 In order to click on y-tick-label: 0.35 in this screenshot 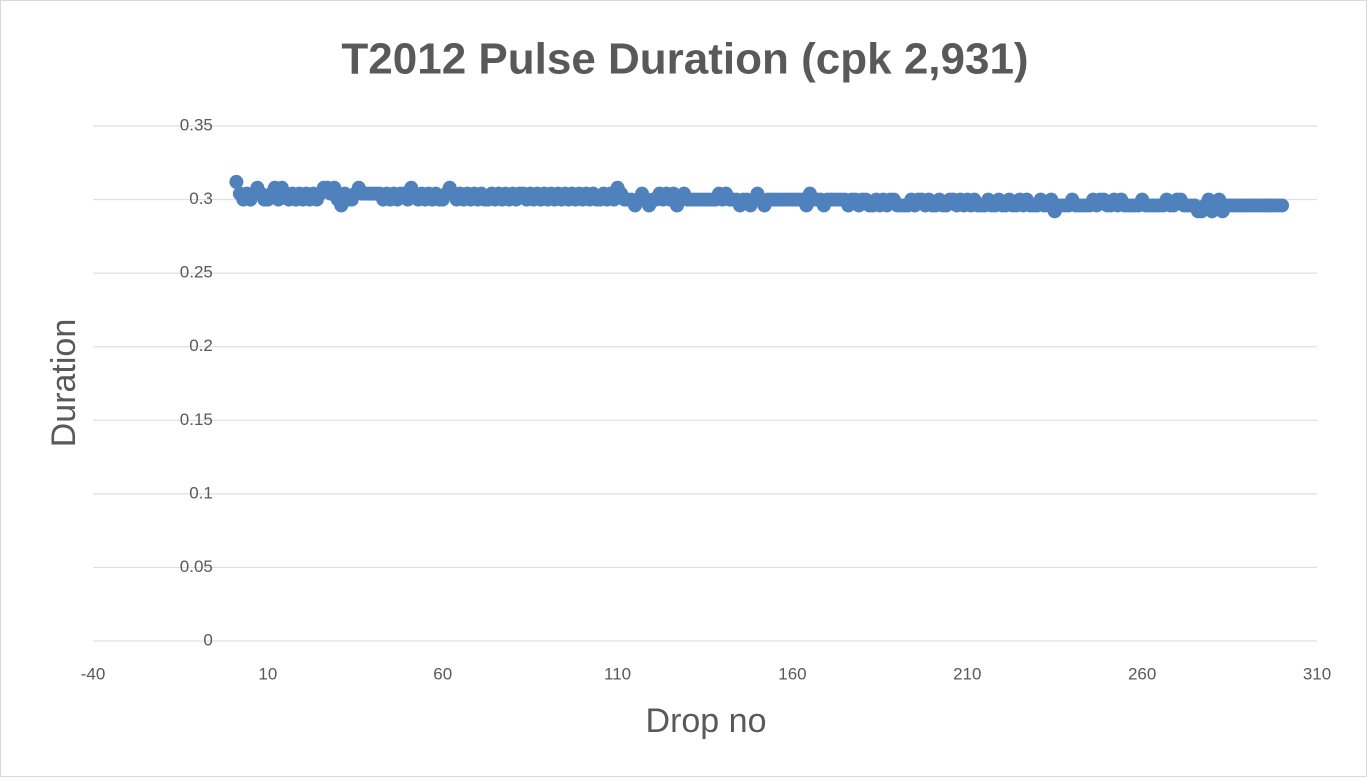, I will do `click(196, 124)`.